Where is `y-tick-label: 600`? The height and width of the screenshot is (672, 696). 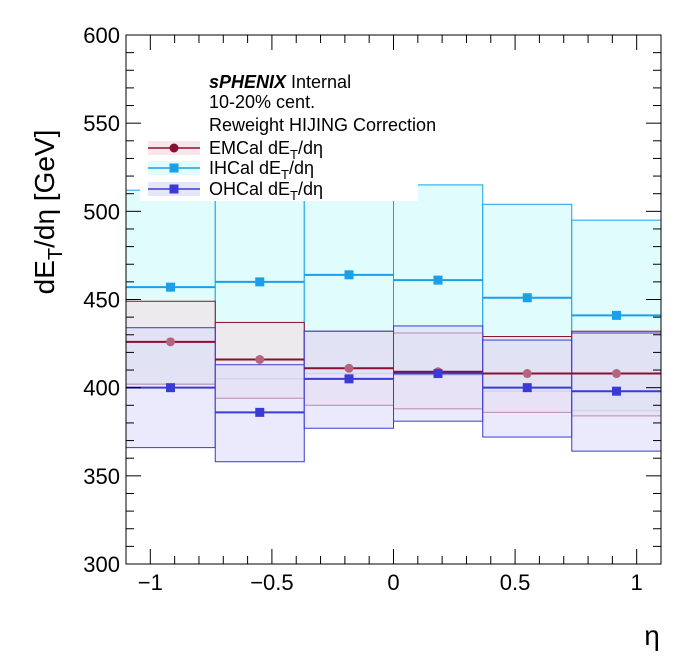
y-tick-label: 600 is located at coordinates (101, 35).